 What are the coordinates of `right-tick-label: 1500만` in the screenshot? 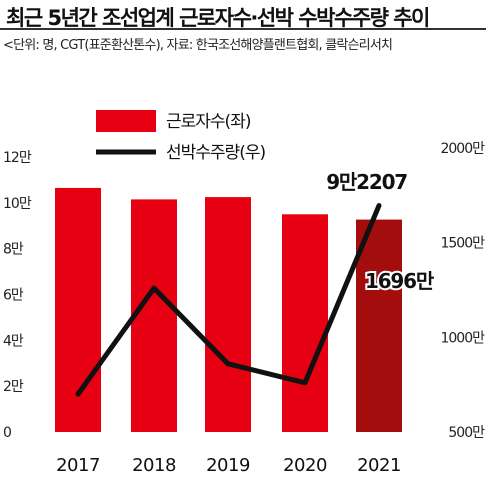 It's located at (462, 244).